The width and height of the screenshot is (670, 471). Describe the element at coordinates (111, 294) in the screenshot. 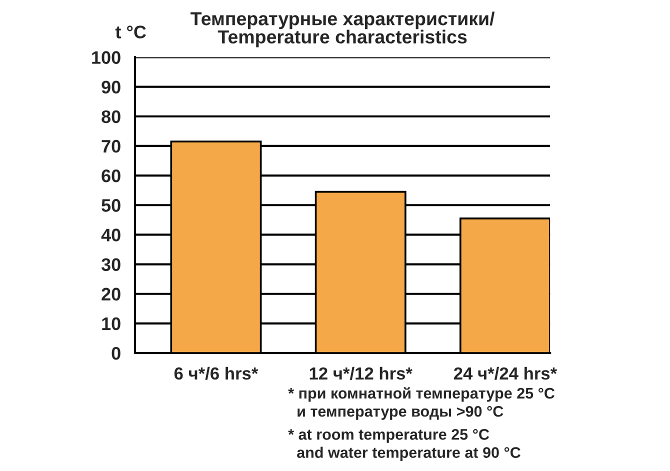

I see `y-tick-label: 20` at that location.